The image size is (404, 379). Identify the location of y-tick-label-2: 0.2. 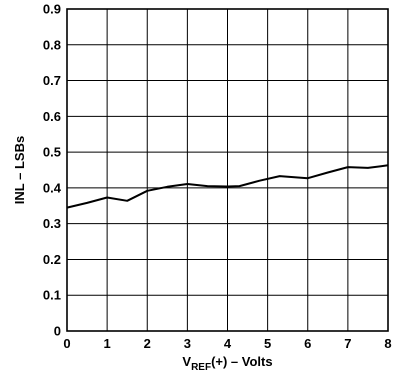
(52, 259).